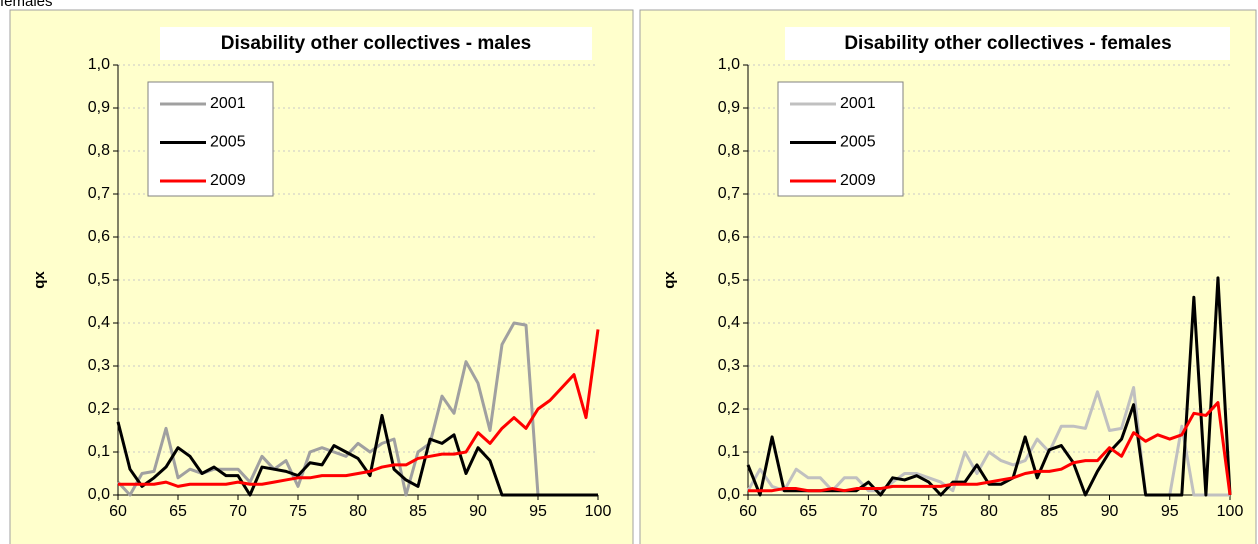 This screenshot has height=544, width=1258. Describe the element at coordinates (26, 5) in the screenshot. I see `header-title: females` at that location.